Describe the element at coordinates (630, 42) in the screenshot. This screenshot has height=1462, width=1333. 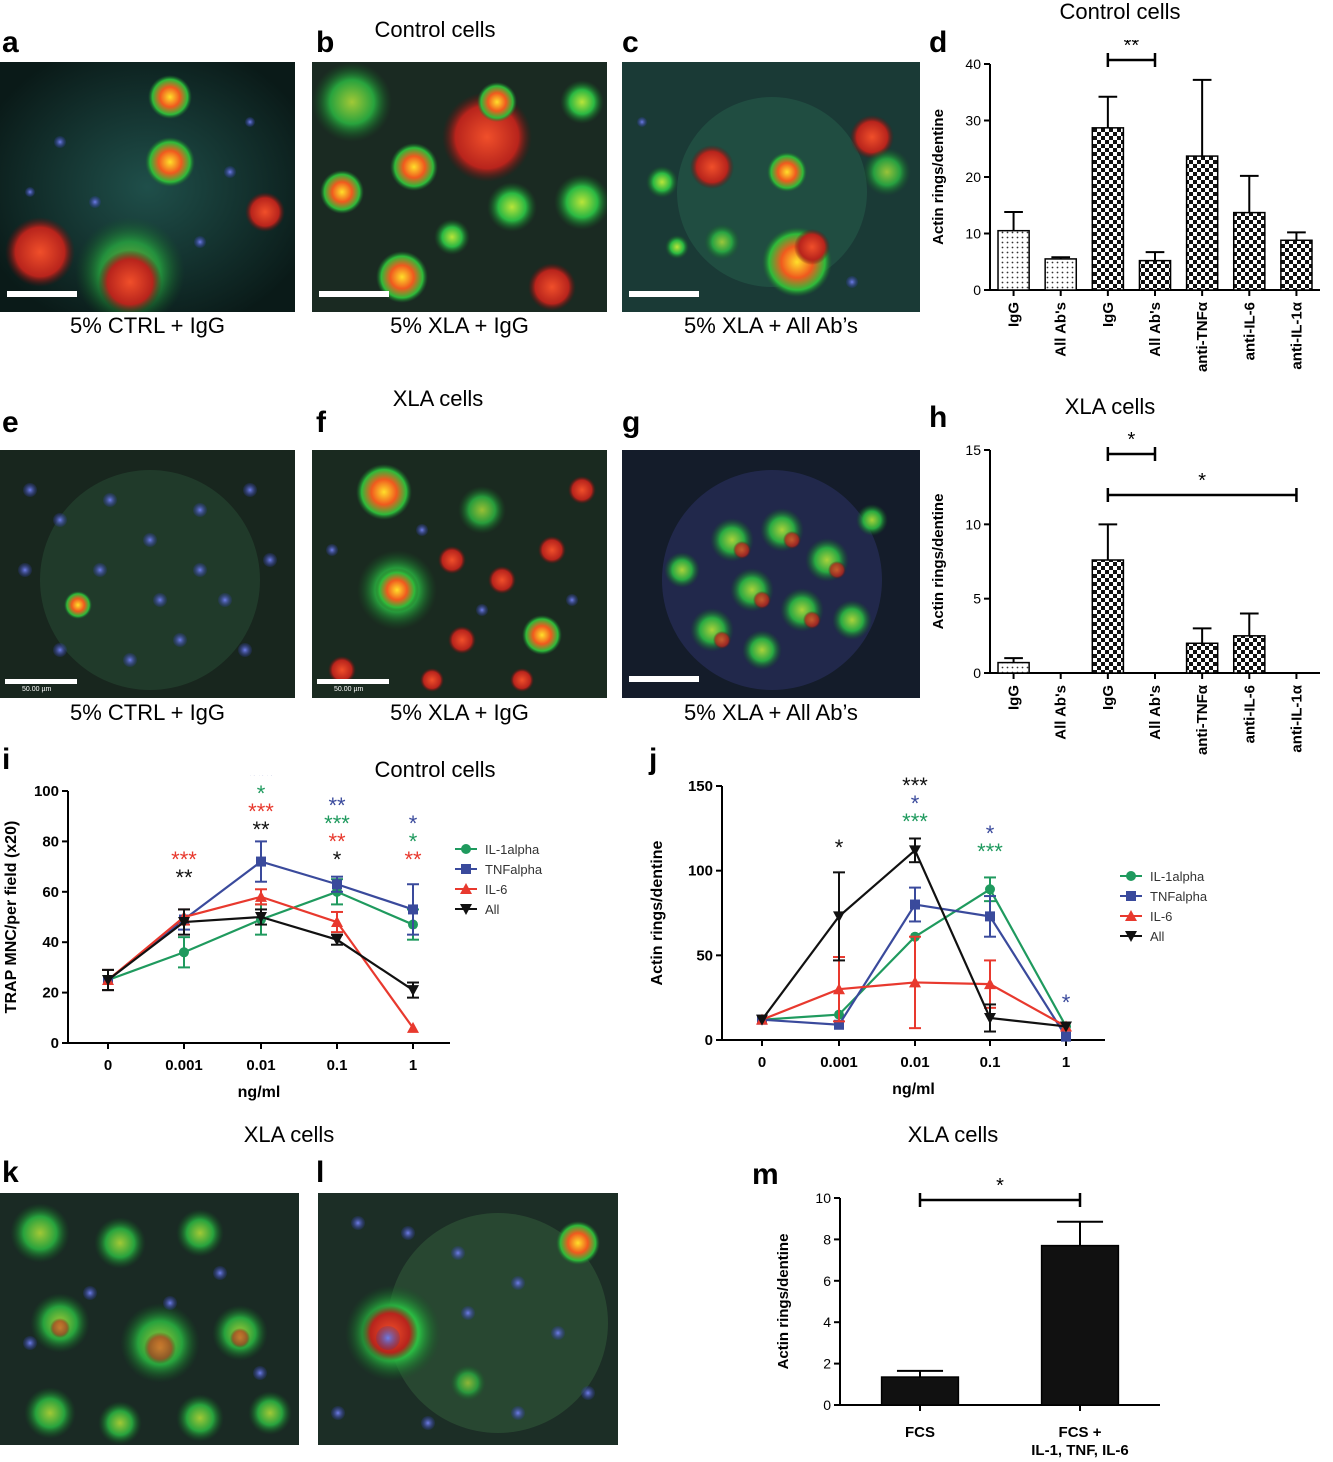
I see `panel-label-c: c` at that location.